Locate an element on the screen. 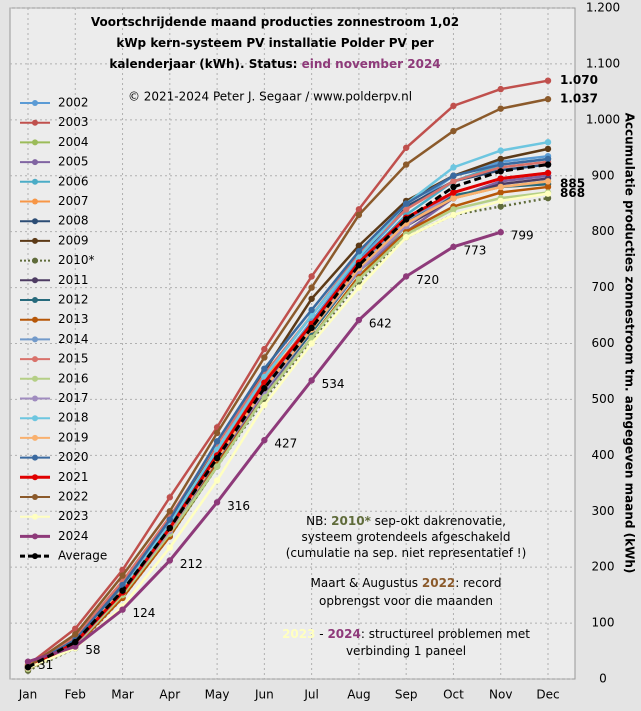  legend-label: 2017 is located at coordinates (73, 398).